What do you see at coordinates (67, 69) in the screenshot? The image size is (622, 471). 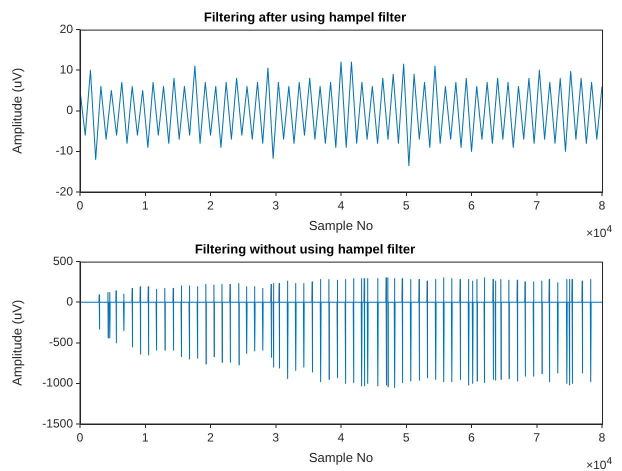 I see `y-tick-label: 10` at bounding box center [67, 69].